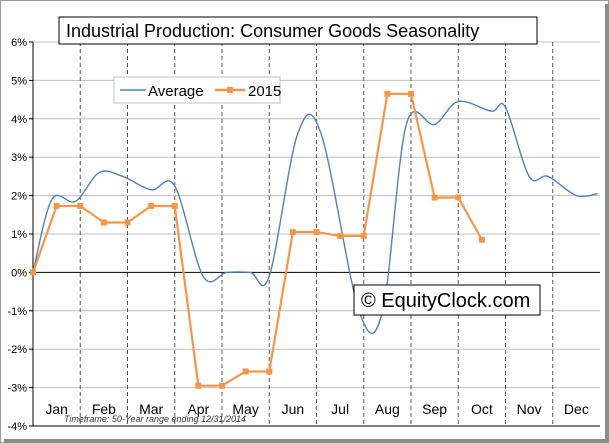 The width and height of the screenshot is (609, 443). I want to click on legend-average-label: Average, so click(176, 91).